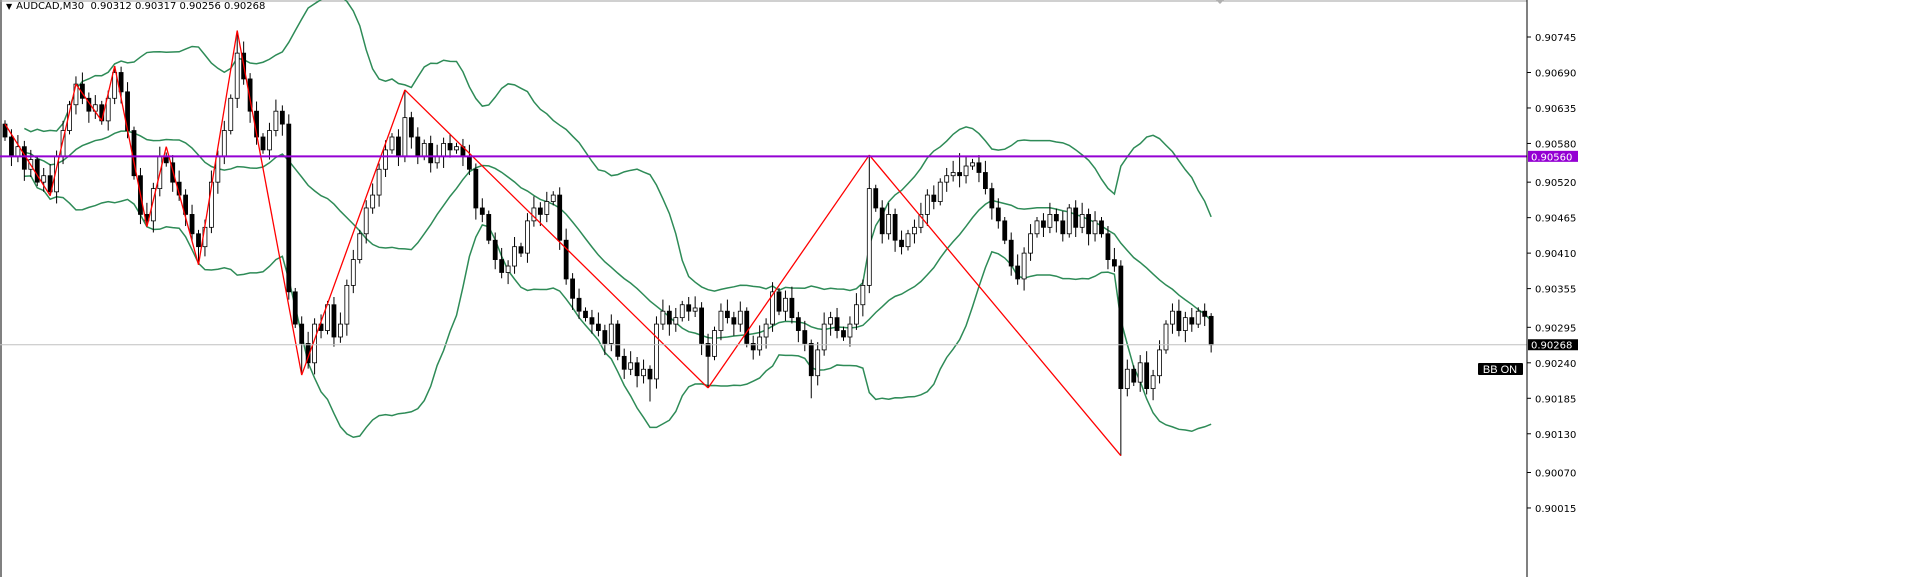  I want to click on axis-tick-label: 0.90465, so click(1555, 219).